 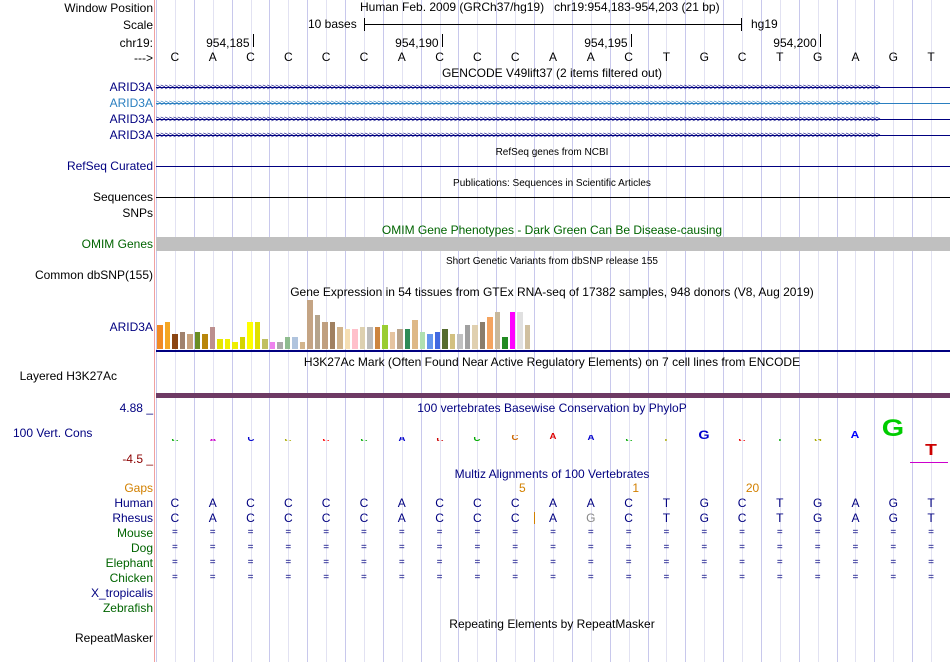 What do you see at coordinates (553, 166) in the screenshot?
I see `refseq-gene-line` at bounding box center [553, 166].